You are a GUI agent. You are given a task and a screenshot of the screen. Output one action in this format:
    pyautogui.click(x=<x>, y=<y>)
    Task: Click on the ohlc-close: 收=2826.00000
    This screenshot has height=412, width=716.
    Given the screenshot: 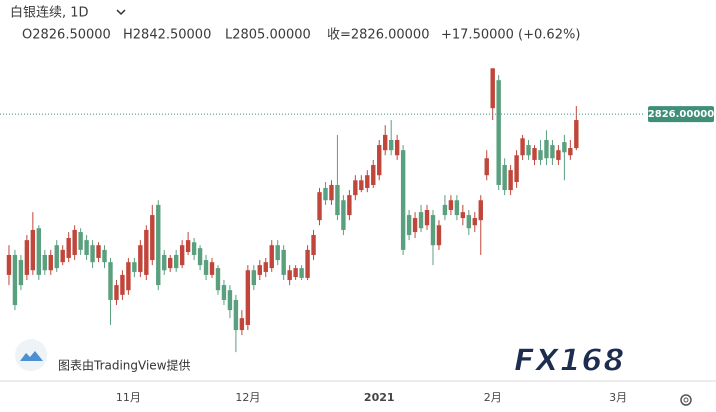 What is the action you would take?
    pyautogui.click(x=378, y=35)
    